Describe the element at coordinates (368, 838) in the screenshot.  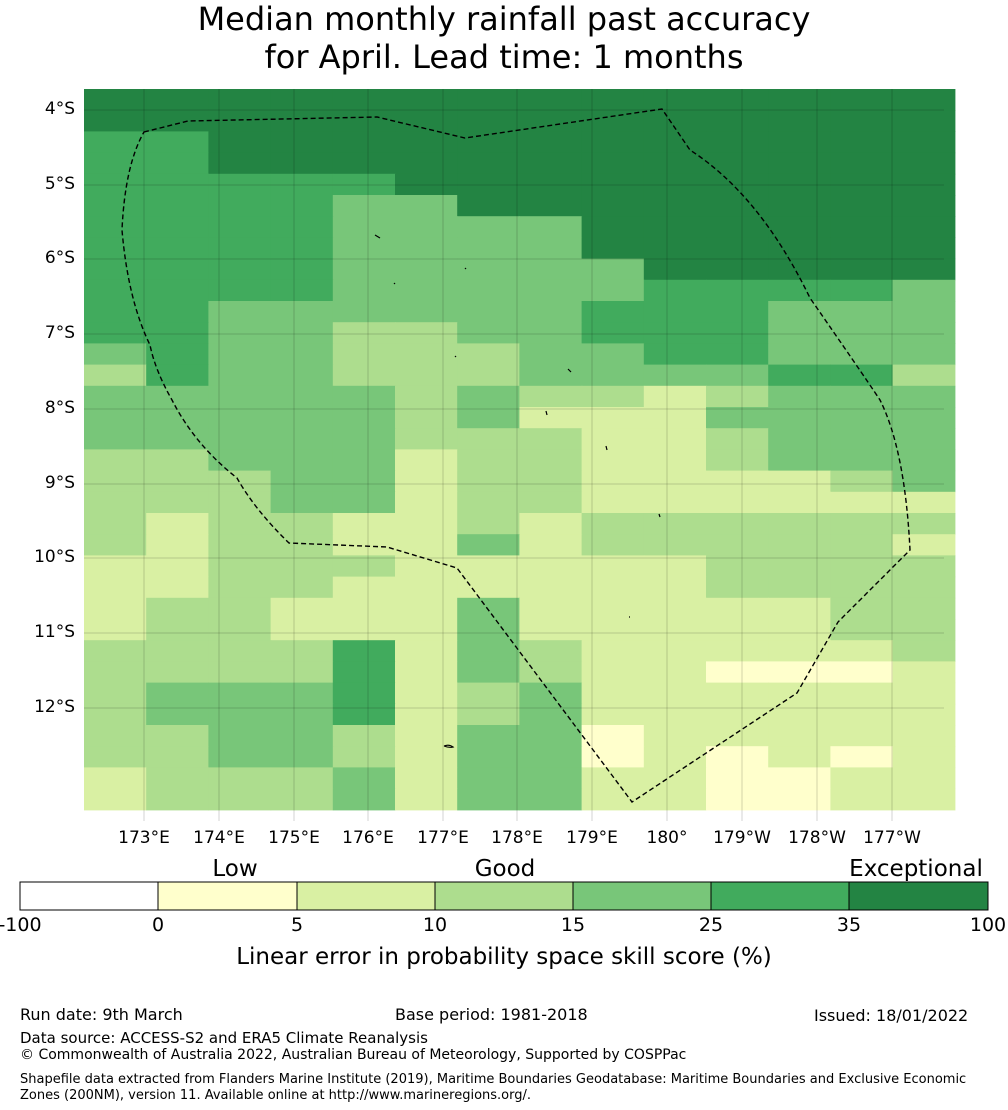
I see `longitude-label: 176°E` at that location.